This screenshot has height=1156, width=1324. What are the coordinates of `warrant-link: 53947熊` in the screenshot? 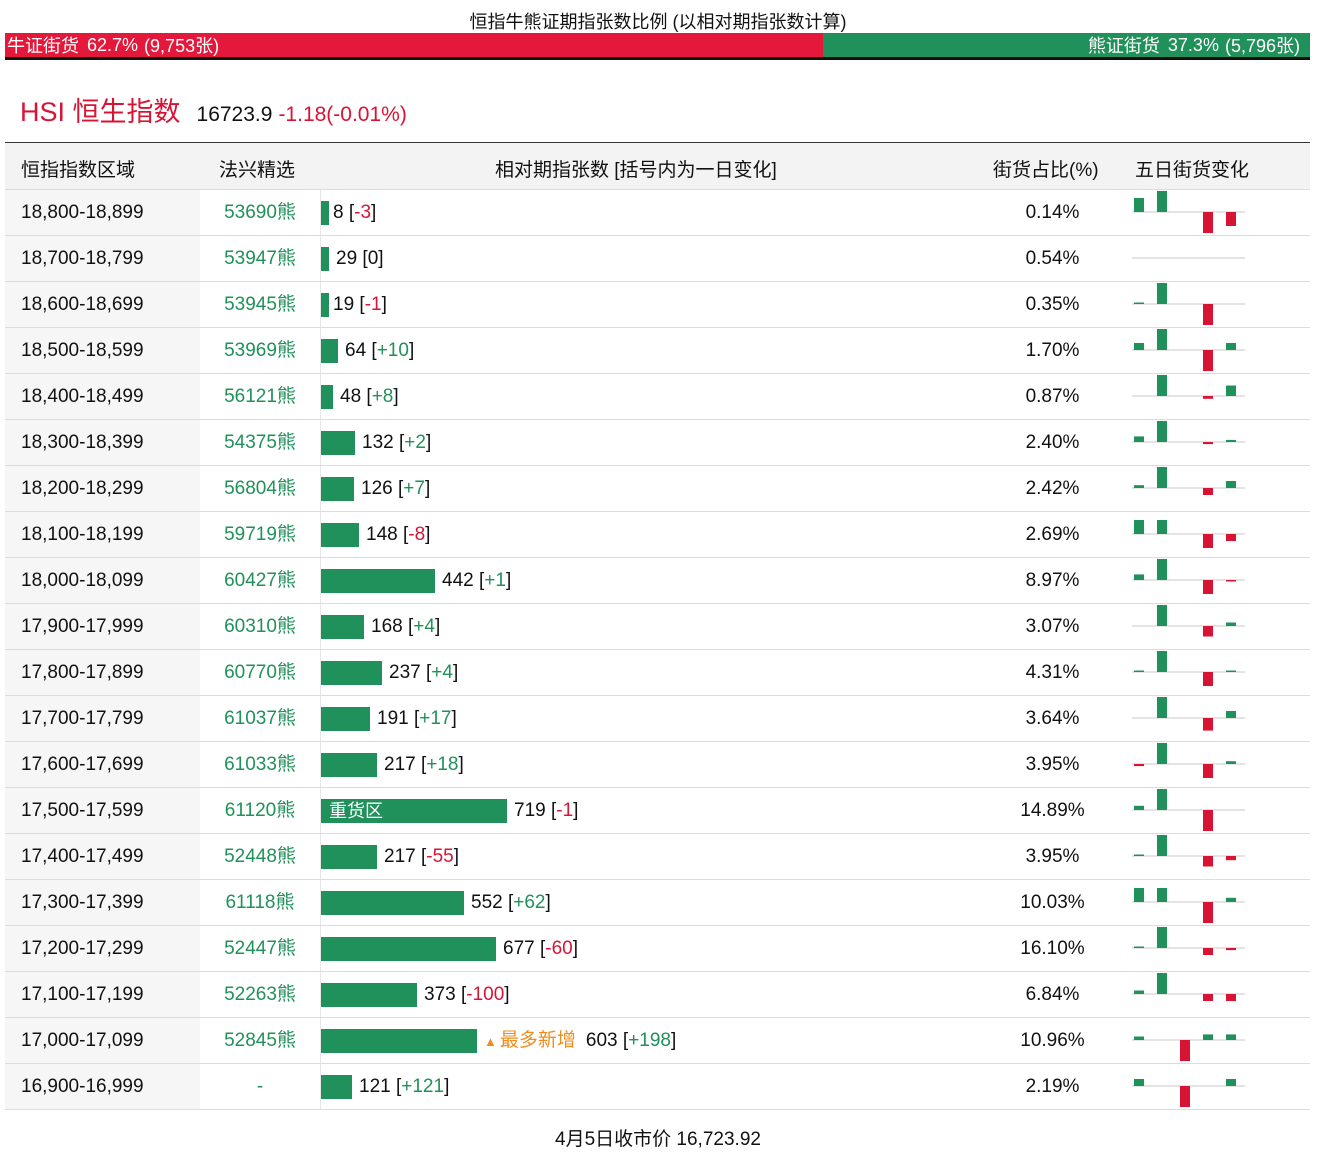 It's located at (260, 258).